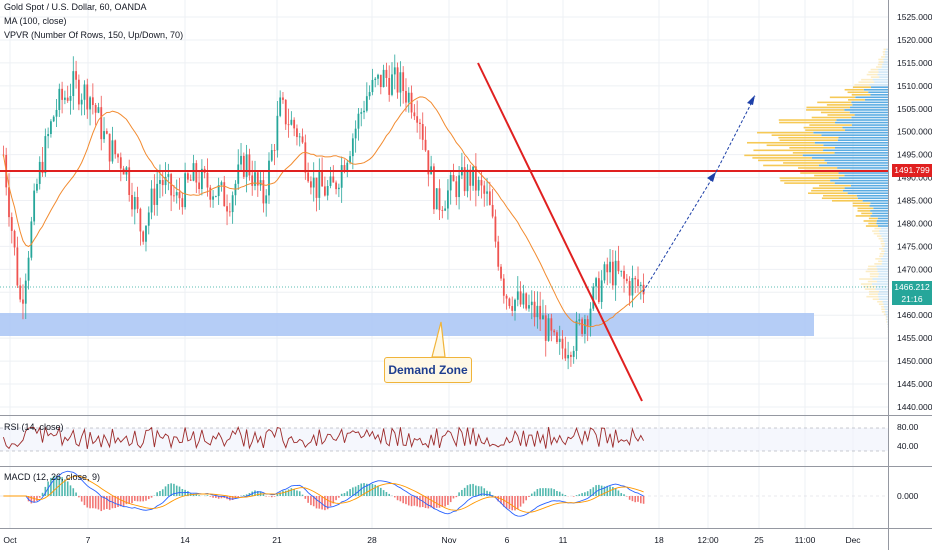 The image size is (932, 550). Describe the element at coordinates (336, 493) in the screenshot. I see `macd-histogram` at that location.